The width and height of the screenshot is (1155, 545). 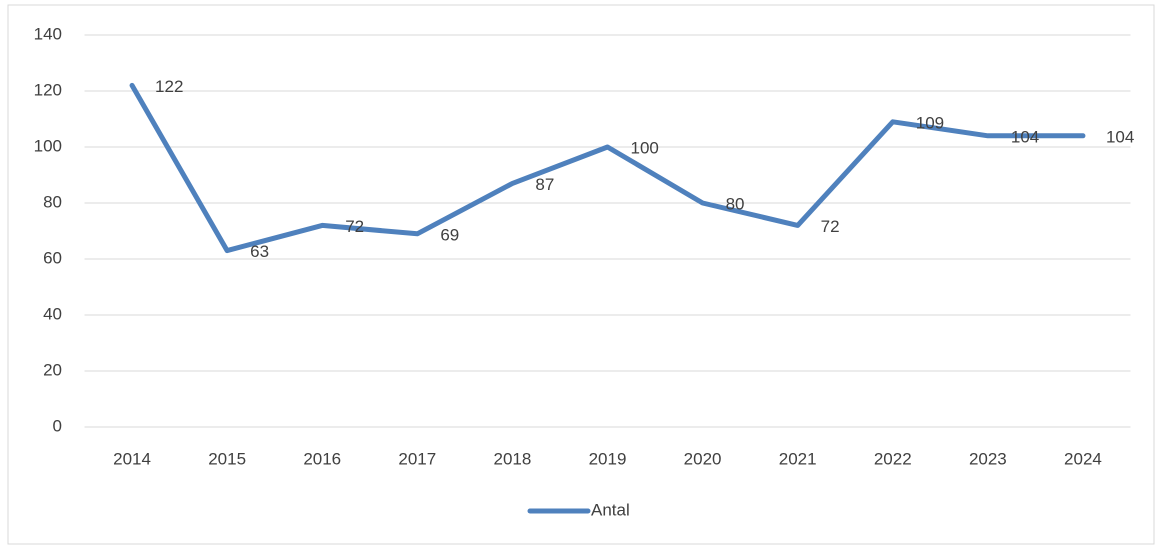 I want to click on x-tick-label: 2023, so click(x=988, y=458).